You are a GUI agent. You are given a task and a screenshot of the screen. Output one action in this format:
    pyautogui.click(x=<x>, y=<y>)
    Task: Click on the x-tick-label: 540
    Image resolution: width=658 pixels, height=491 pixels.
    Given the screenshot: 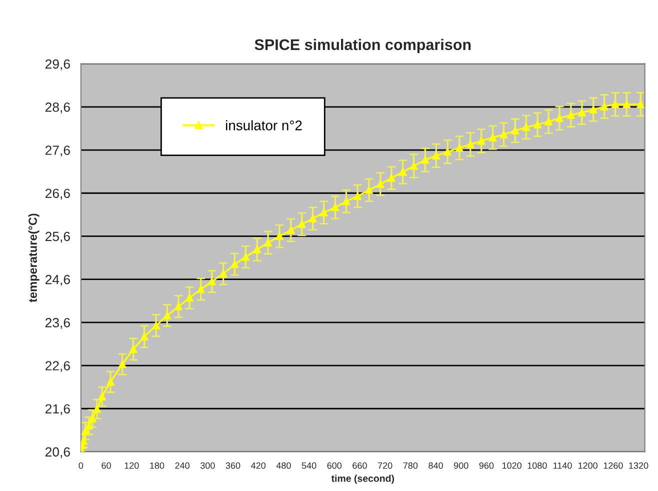 What is the action you would take?
    pyautogui.click(x=309, y=465)
    